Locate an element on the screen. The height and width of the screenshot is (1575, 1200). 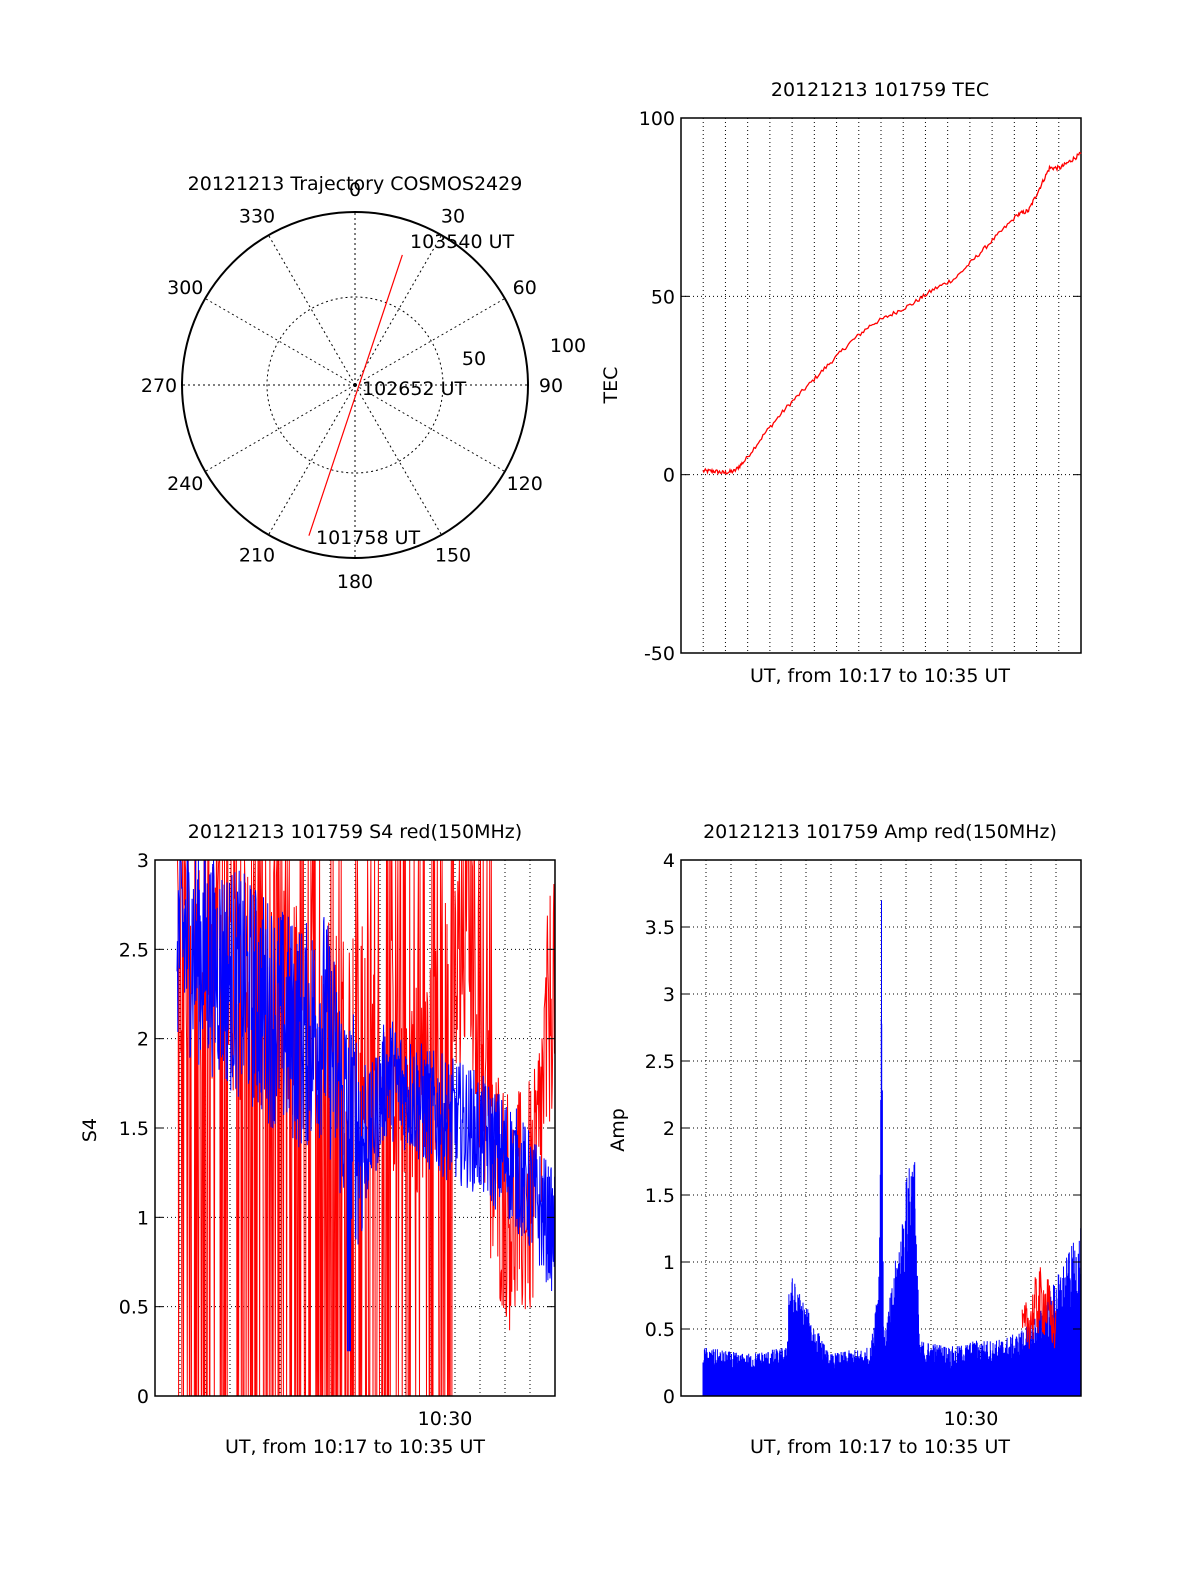
s4-series-group is located at coordinates (366, 1128).